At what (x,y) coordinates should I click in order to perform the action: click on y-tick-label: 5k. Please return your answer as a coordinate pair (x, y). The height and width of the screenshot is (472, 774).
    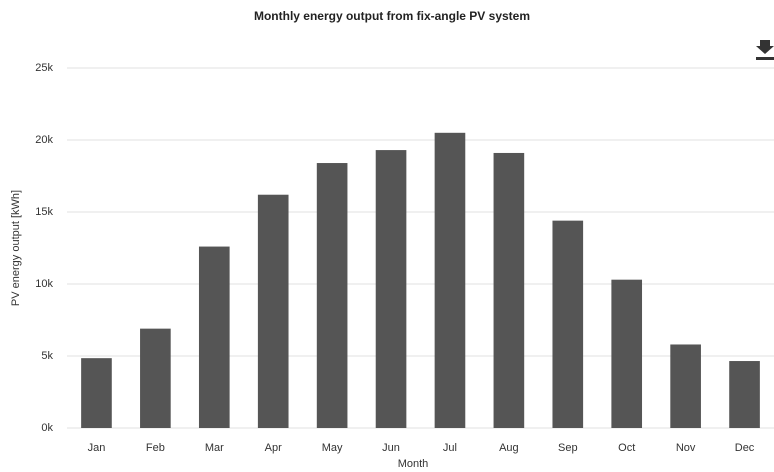
    Looking at the image, I should click on (47, 356).